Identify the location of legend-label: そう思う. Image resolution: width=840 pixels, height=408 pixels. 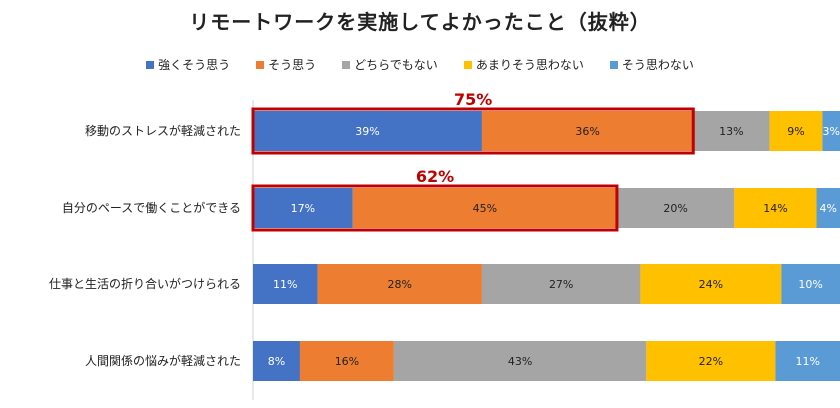
(292, 65).